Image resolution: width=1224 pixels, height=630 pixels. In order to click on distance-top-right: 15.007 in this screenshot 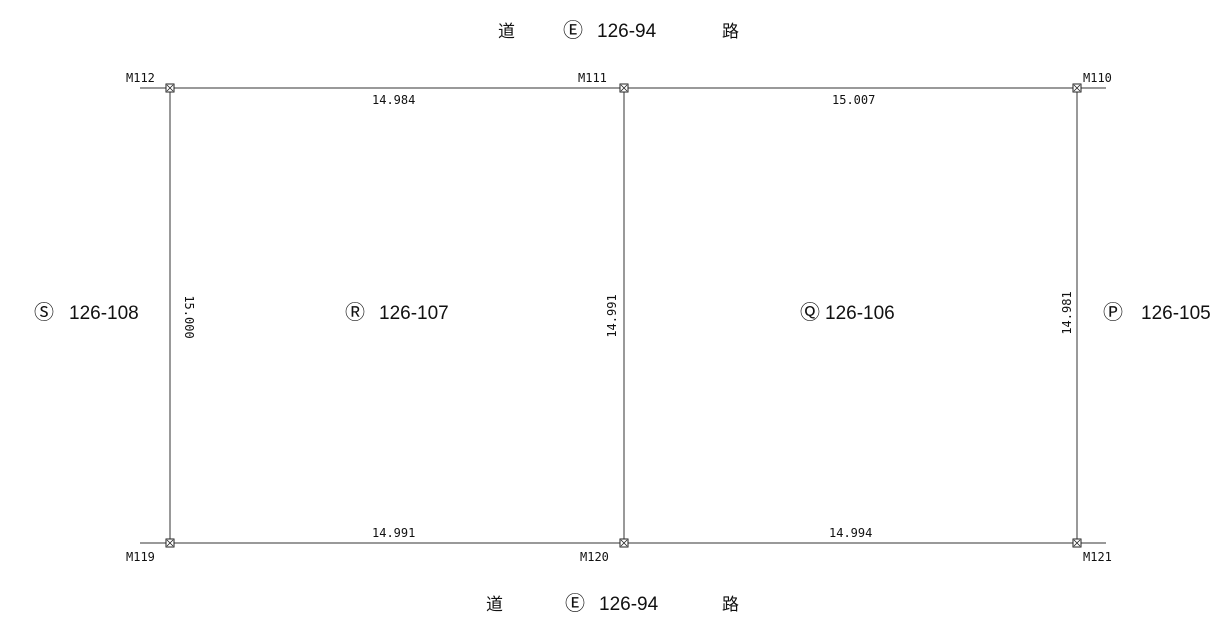, I will do `click(853, 100)`.